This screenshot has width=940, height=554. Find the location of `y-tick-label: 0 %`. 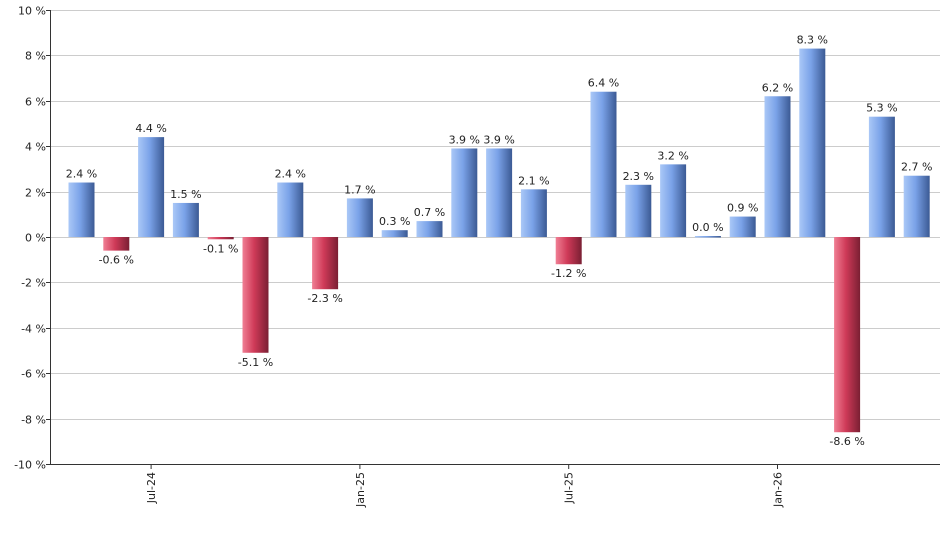

y-tick-label: 0 % is located at coordinates (35, 238).